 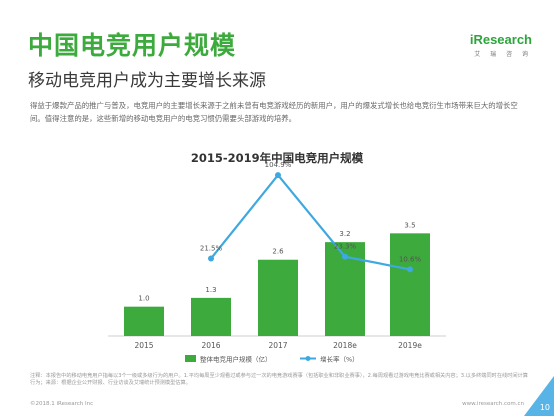 What do you see at coordinates (345, 345) in the screenshot?
I see `x-tick-2018e: 2018e` at bounding box center [345, 345].